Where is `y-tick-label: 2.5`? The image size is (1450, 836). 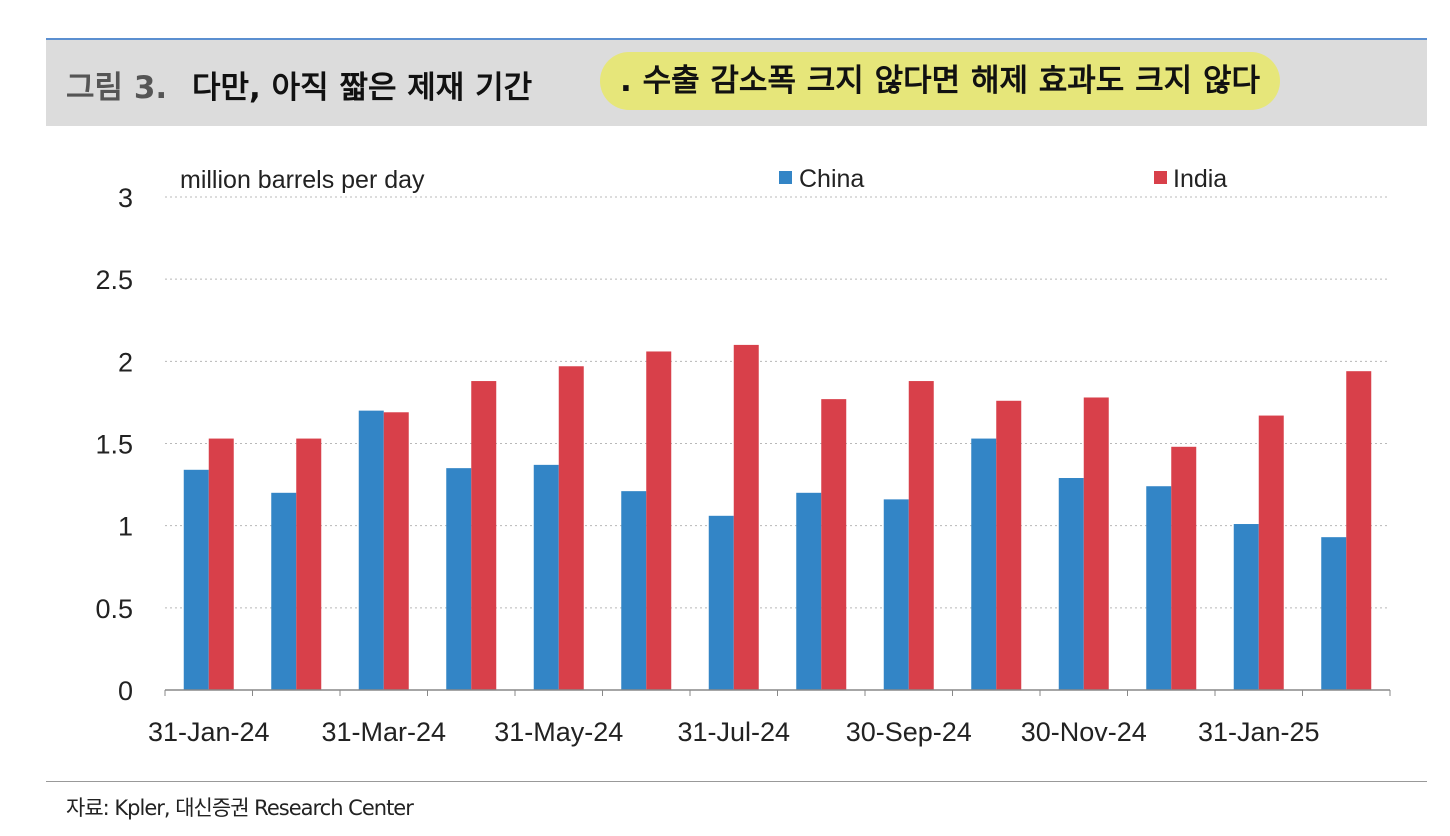 y-tick-label: 2.5 is located at coordinates (114, 280).